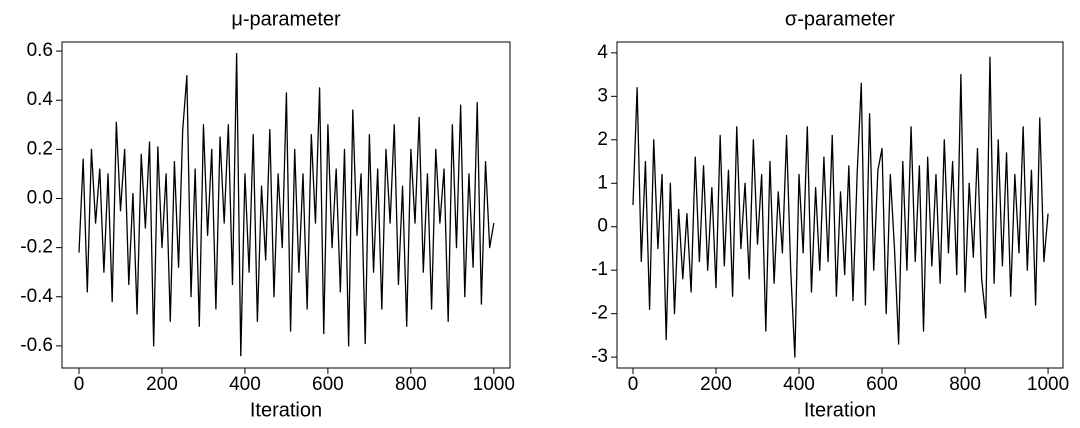 This screenshot has height=428, width=1080. I want to click on y-tick-label: 1, so click(602, 182).